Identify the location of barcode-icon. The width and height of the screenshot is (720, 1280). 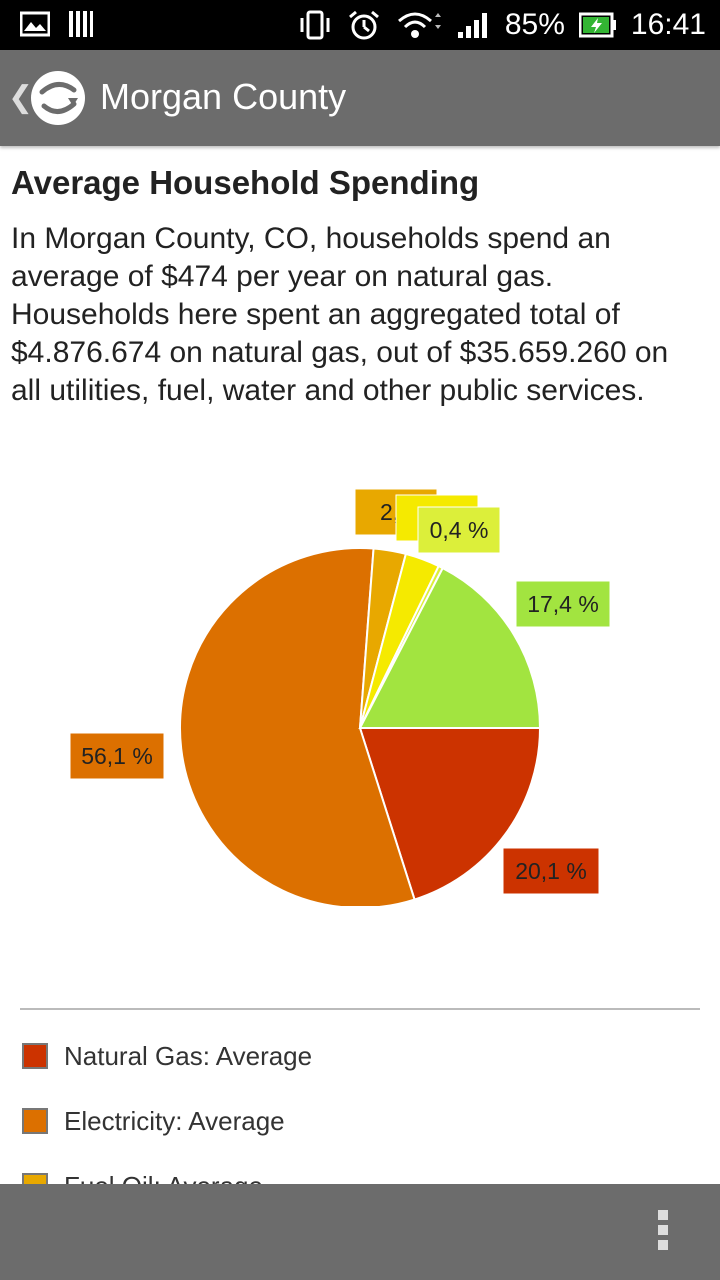
(81, 24).